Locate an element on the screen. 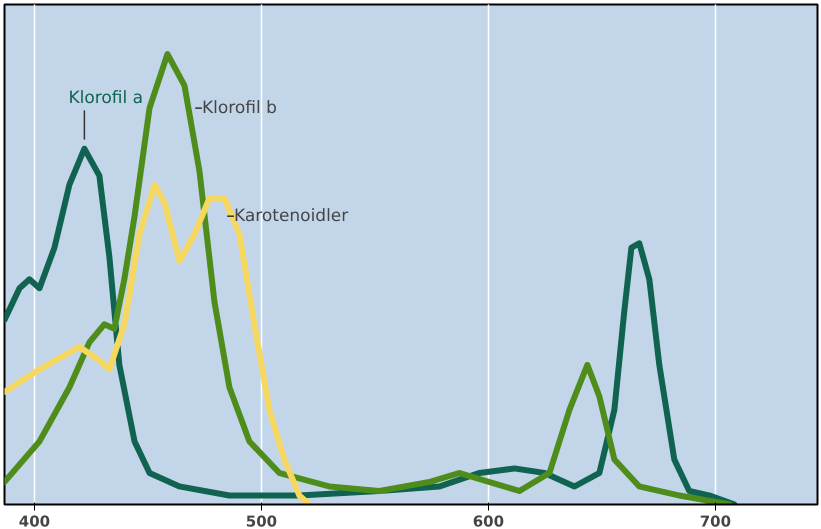 This screenshot has width=821, height=529. x-tick-label: 500 is located at coordinates (262, 520).